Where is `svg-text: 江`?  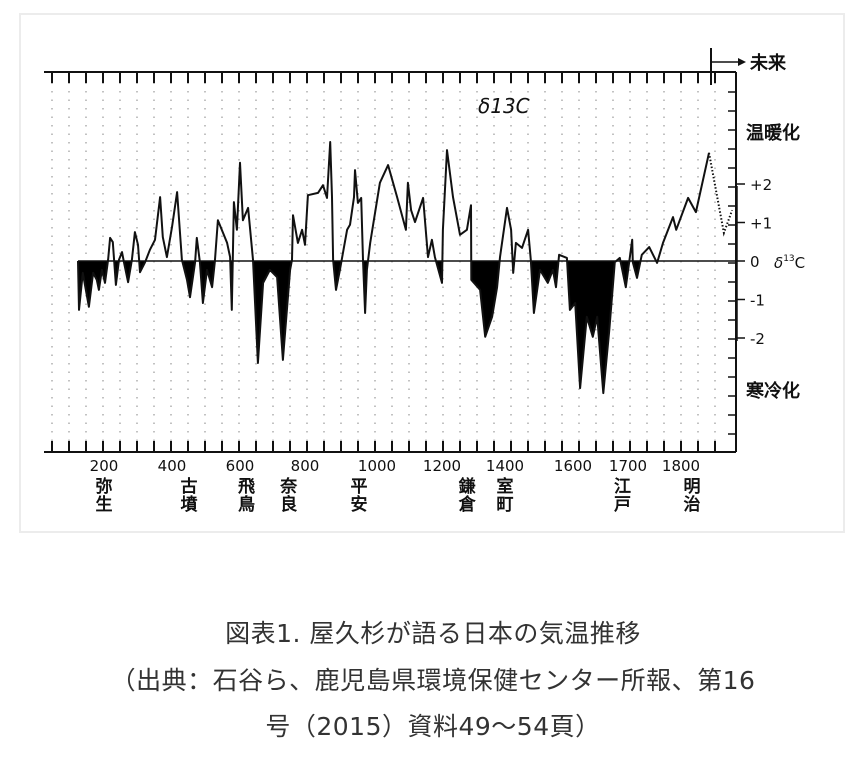 svg-text: 江 is located at coordinates (622, 487).